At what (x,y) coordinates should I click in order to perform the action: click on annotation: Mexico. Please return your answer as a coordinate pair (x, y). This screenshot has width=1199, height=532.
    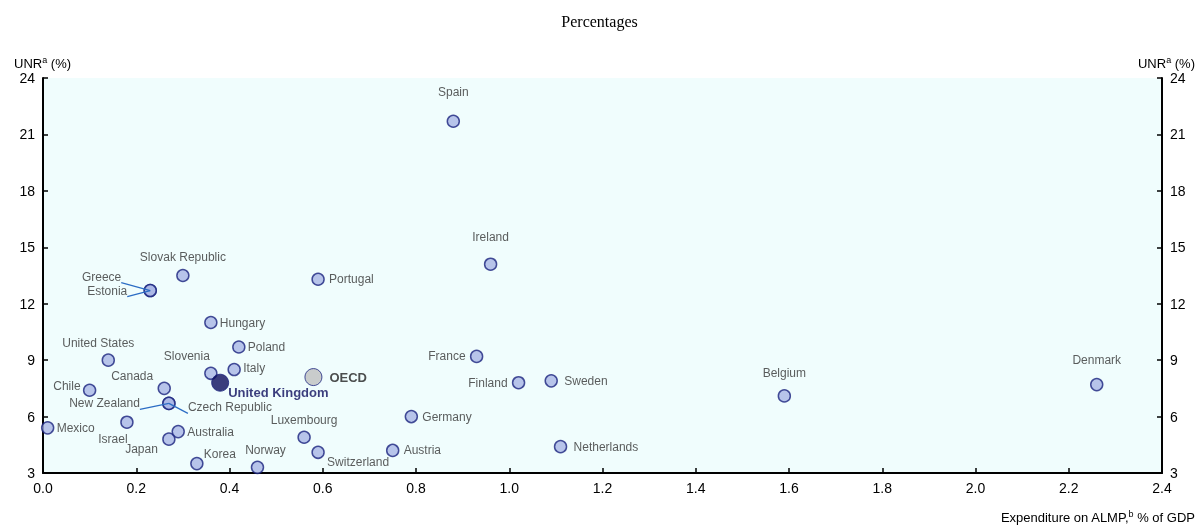
    Looking at the image, I should click on (75, 427).